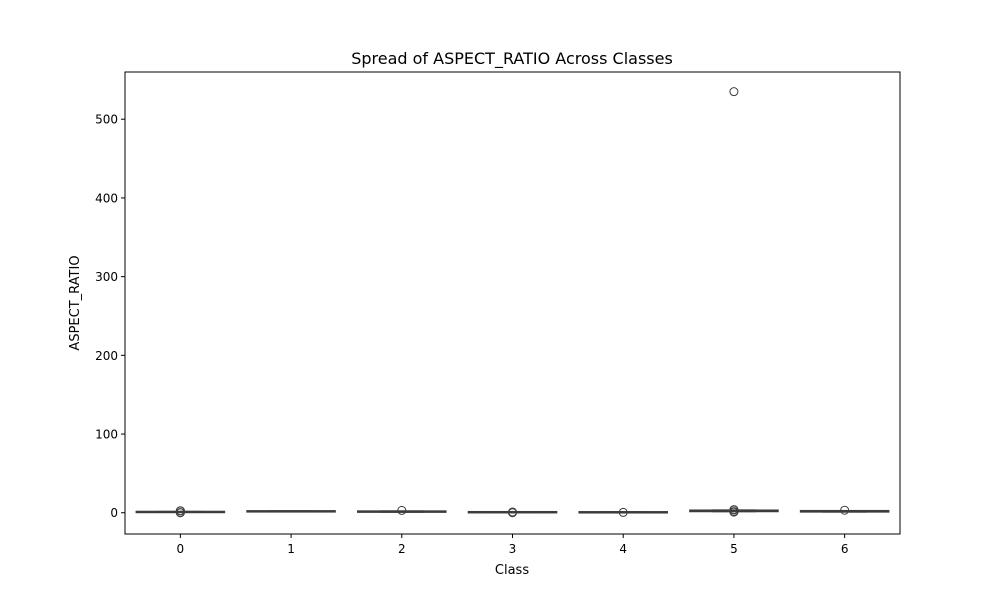 The width and height of the screenshot is (1000, 604). Describe the element at coordinates (106, 120) in the screenshot. I see `y-tick-label: 500` at that location.